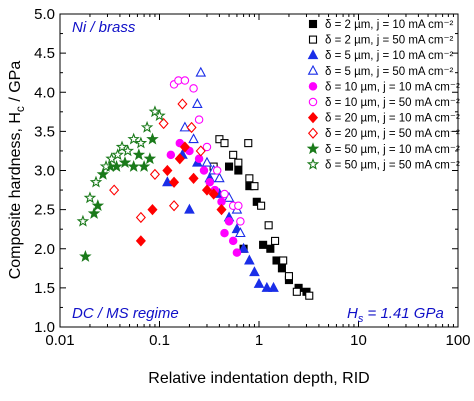  What do you see at coordinates (380, 71) in the screenshot?
I see `legend-entry: δ = 5 µm, j = 50 mA cm⁻²` at bounding box center [380, 71].